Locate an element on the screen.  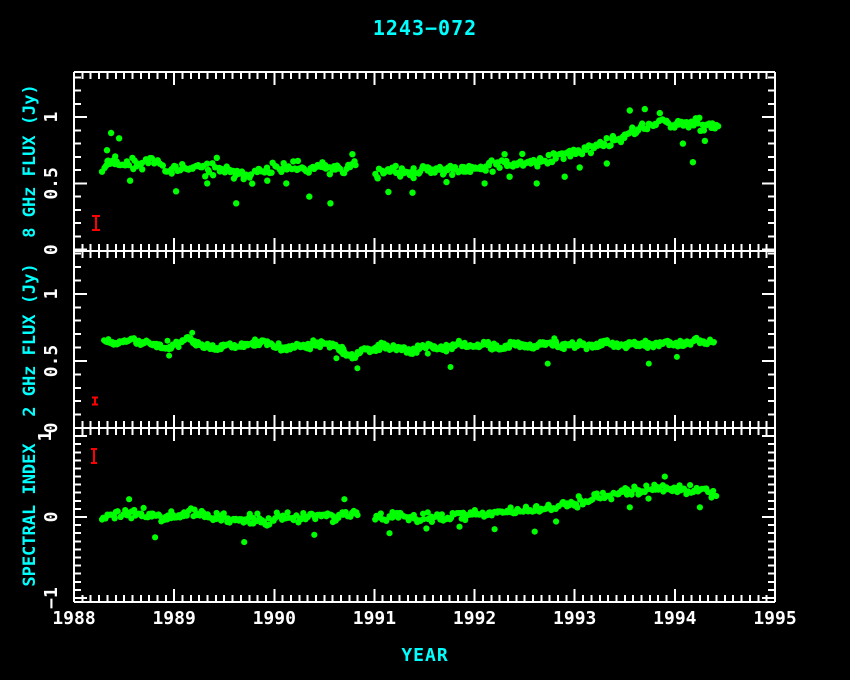
x-tick-label: 1995 is located at coordinates (774, 618).